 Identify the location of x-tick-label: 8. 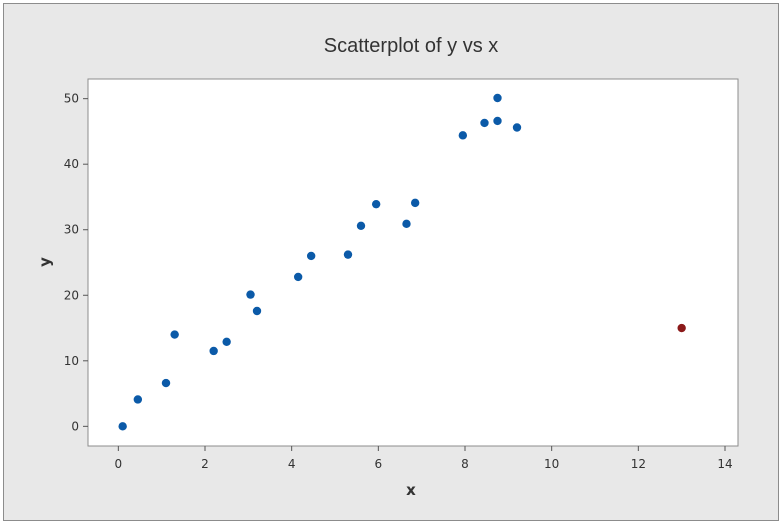
(465, 464).